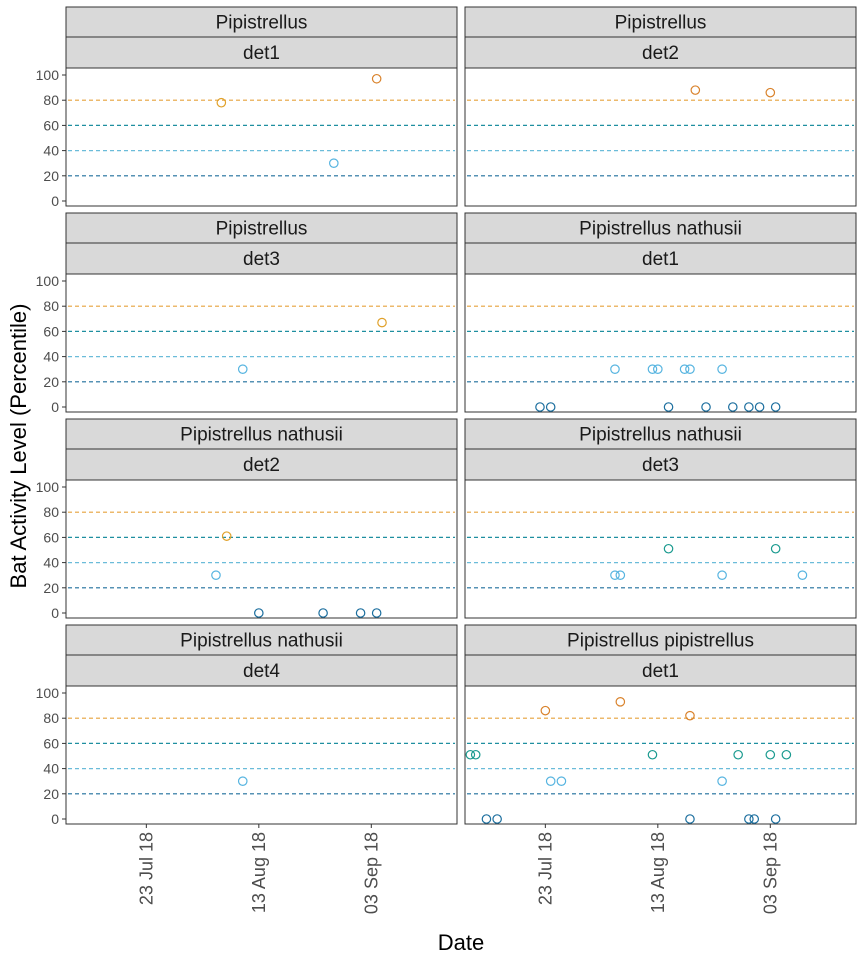  Describe the element at coordinates (660, 259) in the screenshot. I see `detector-label: det1` at that location.